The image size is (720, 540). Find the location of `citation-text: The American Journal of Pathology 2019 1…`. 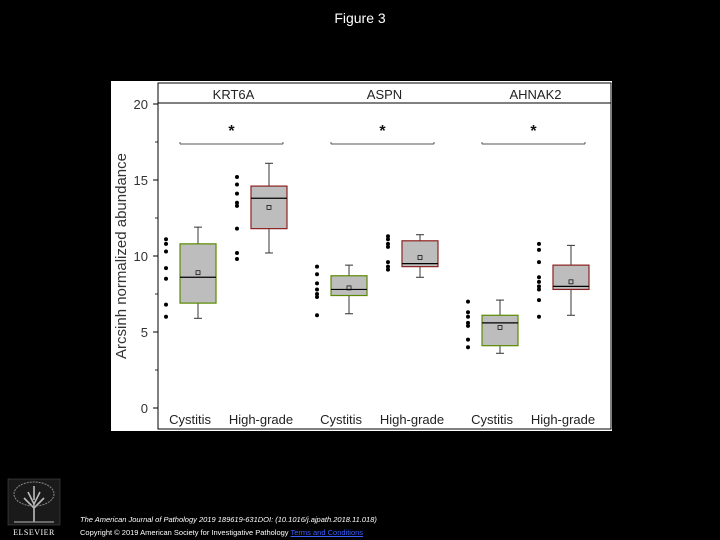

citation-text: The American Journal of Pathology 2019 1… is located at coordinates (228, 519).